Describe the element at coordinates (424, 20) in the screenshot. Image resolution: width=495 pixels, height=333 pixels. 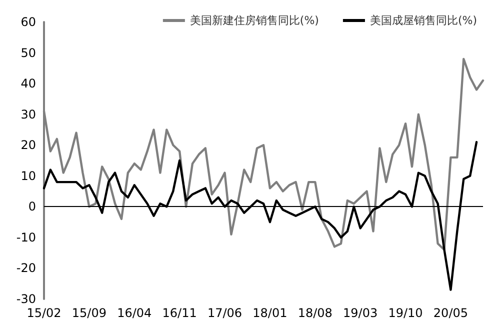
I see `legend-label: 美国成屋销售同比(%)` at that location.